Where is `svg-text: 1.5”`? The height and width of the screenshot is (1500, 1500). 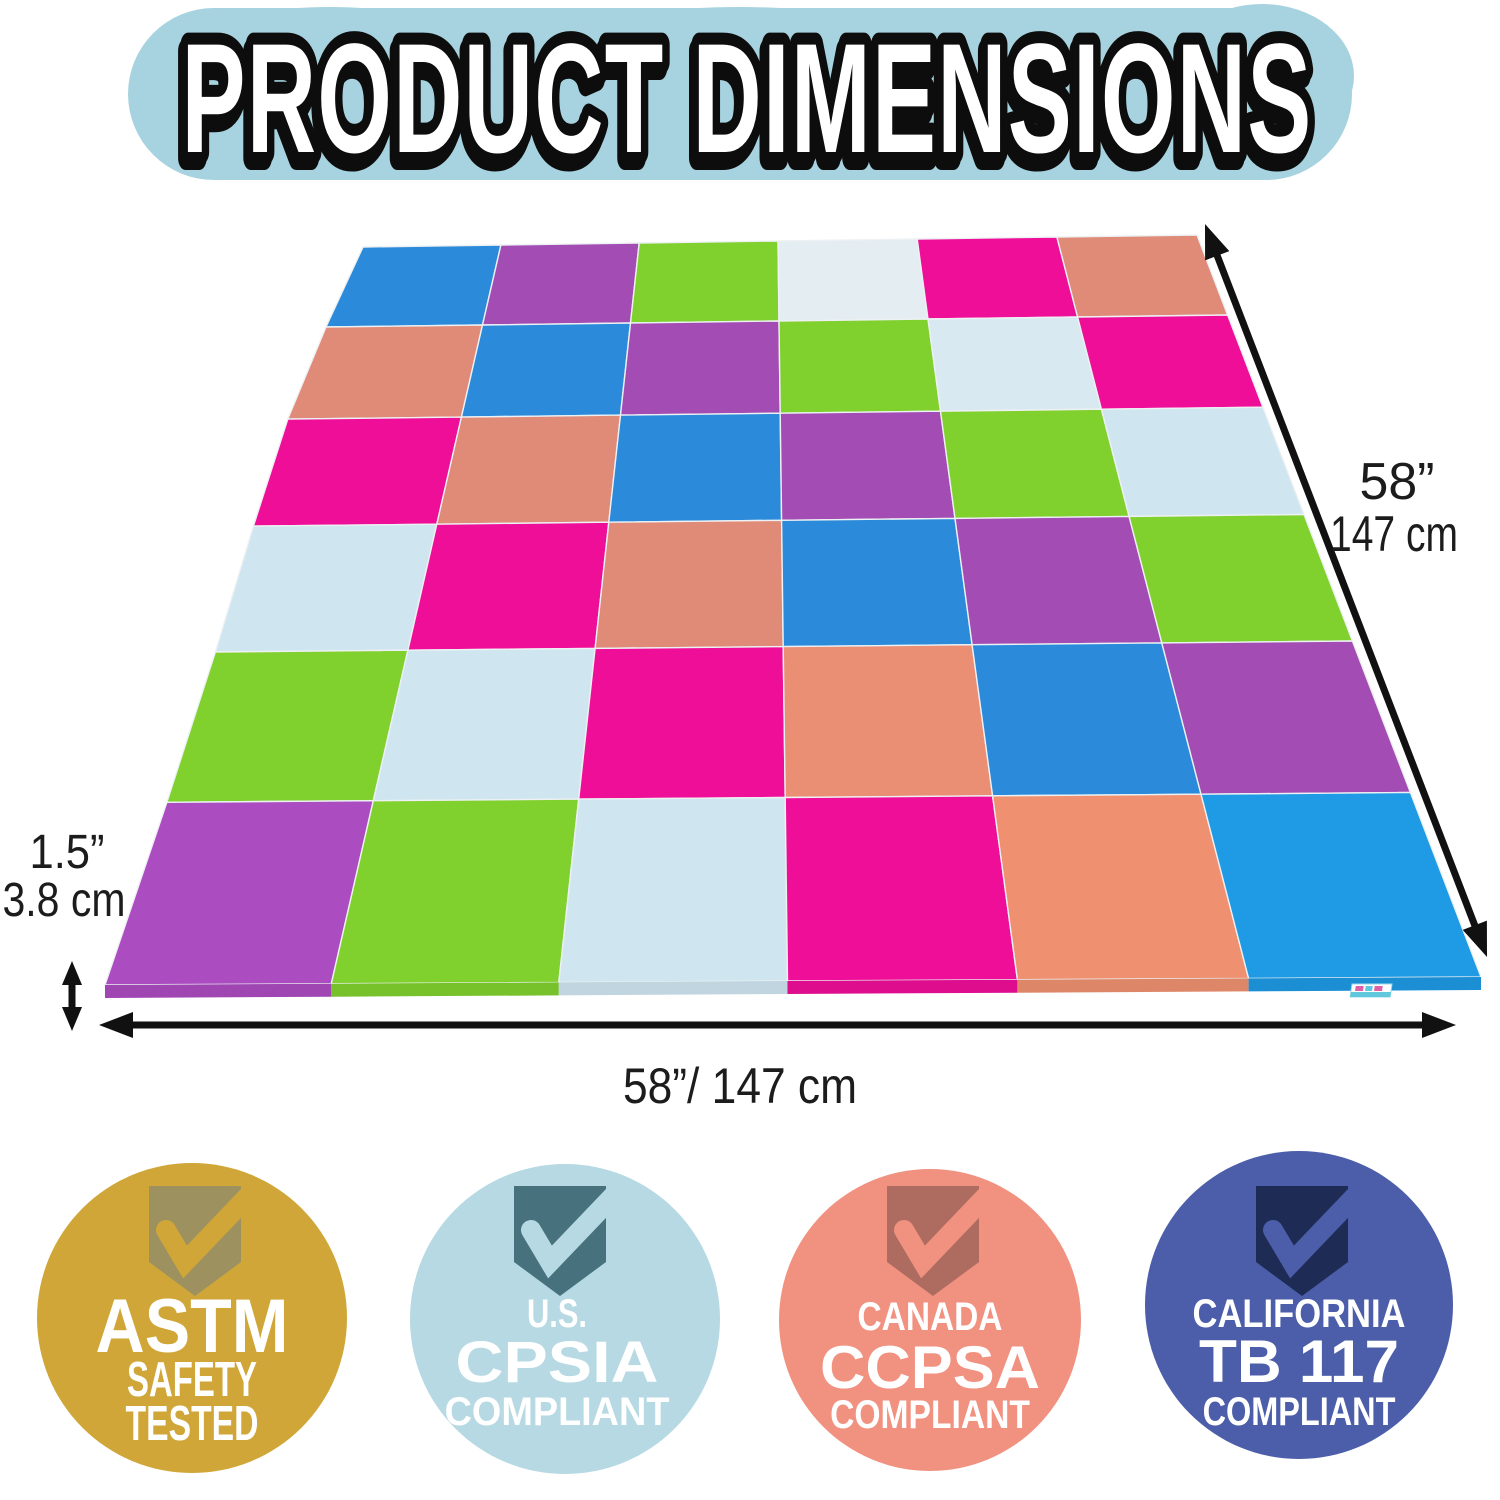 svg-text: 1.5” is located at coordinates (66, 851).